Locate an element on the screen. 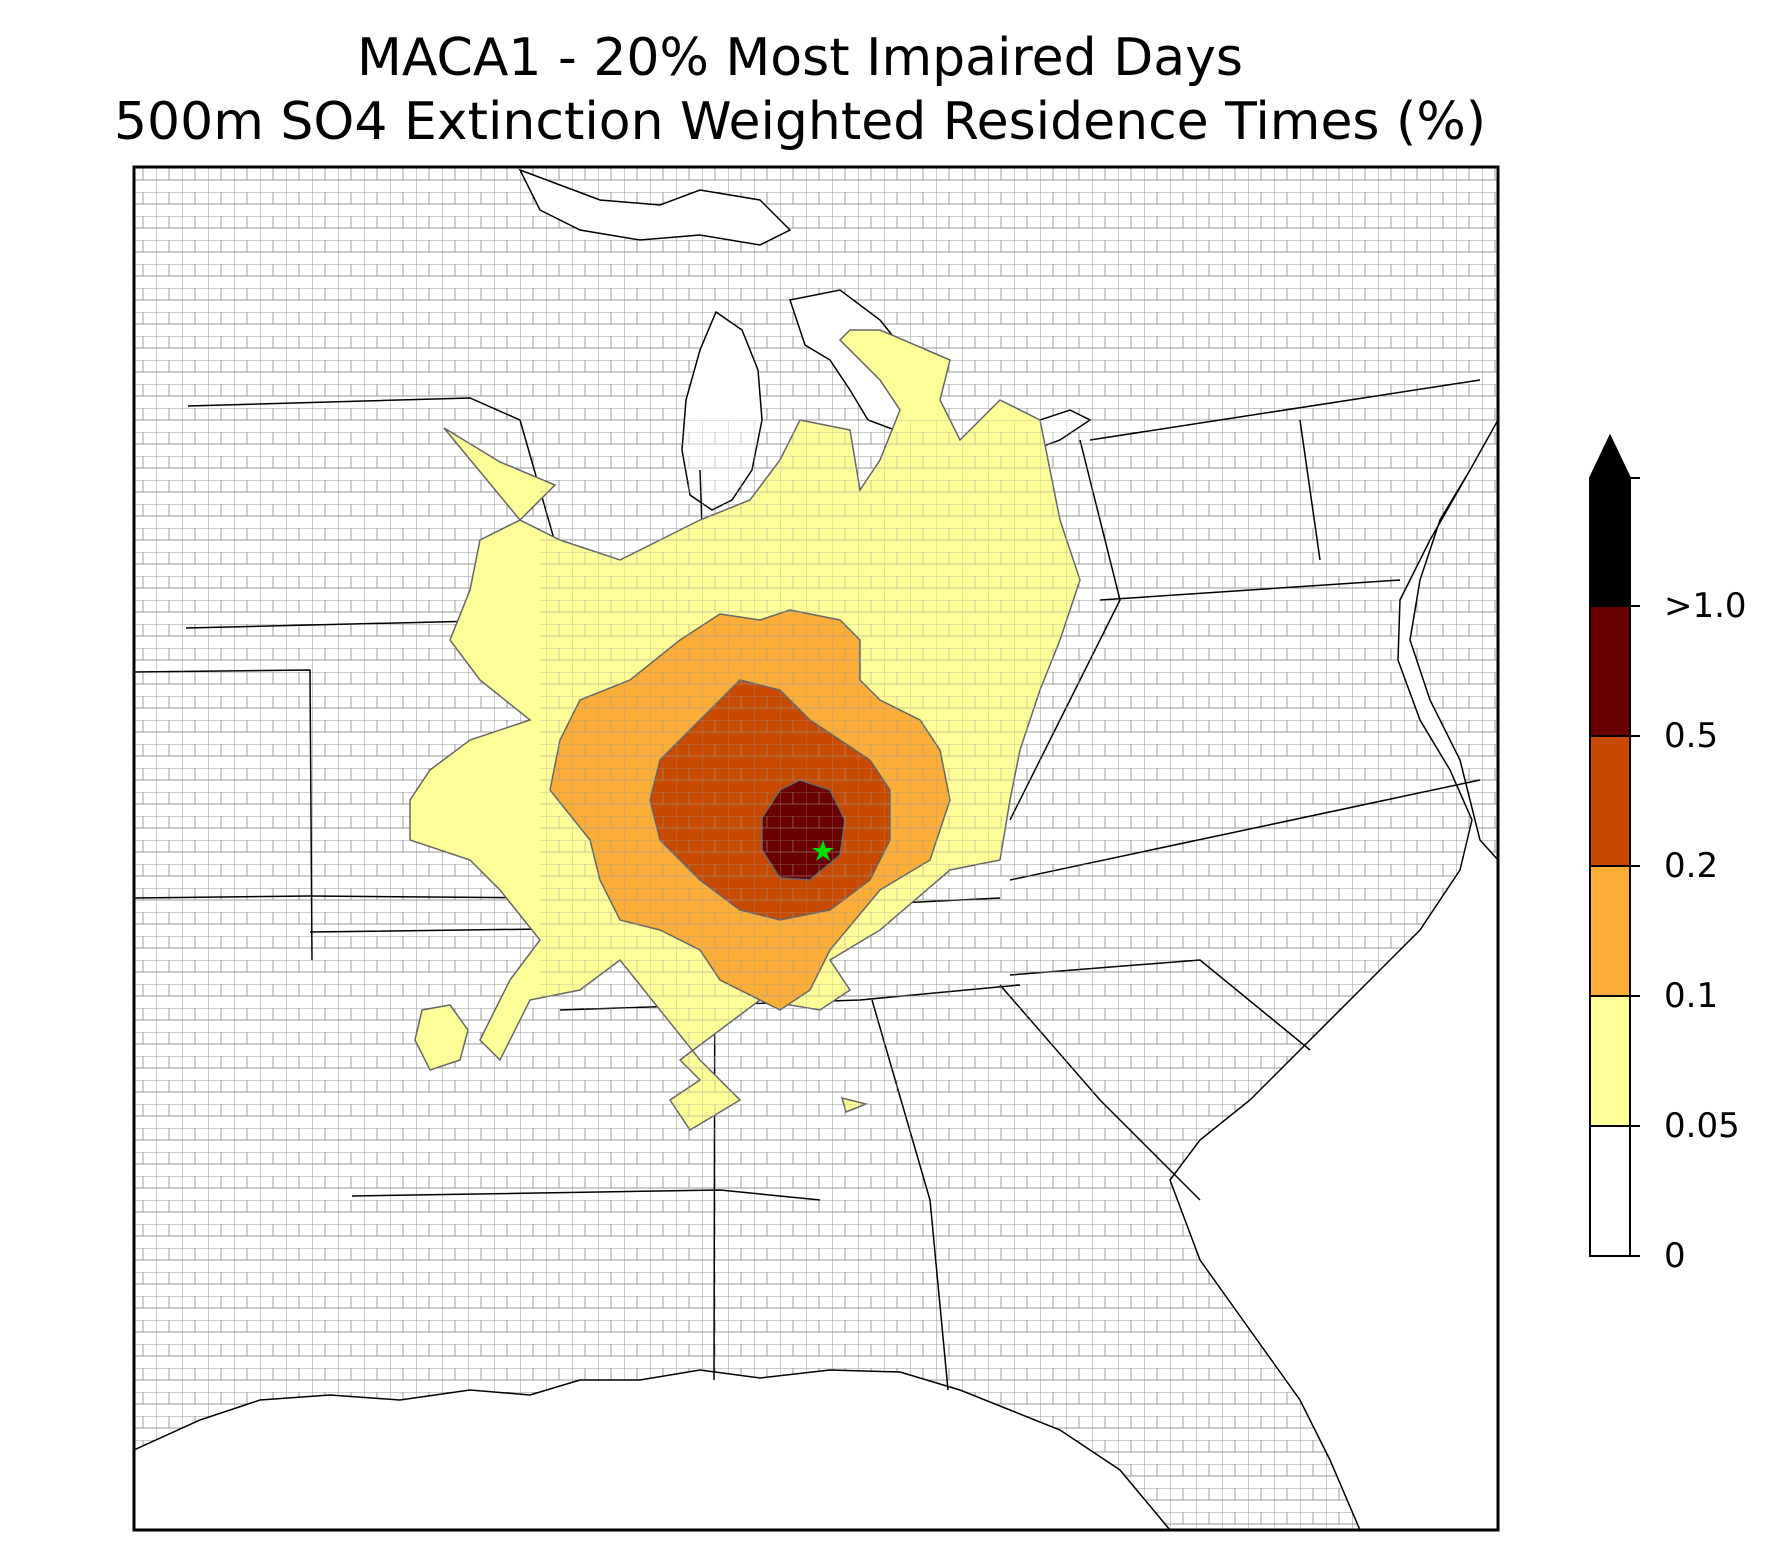 The image size is (1784, 1558). colorbar-ticks is located at coordinates (1635, 867).